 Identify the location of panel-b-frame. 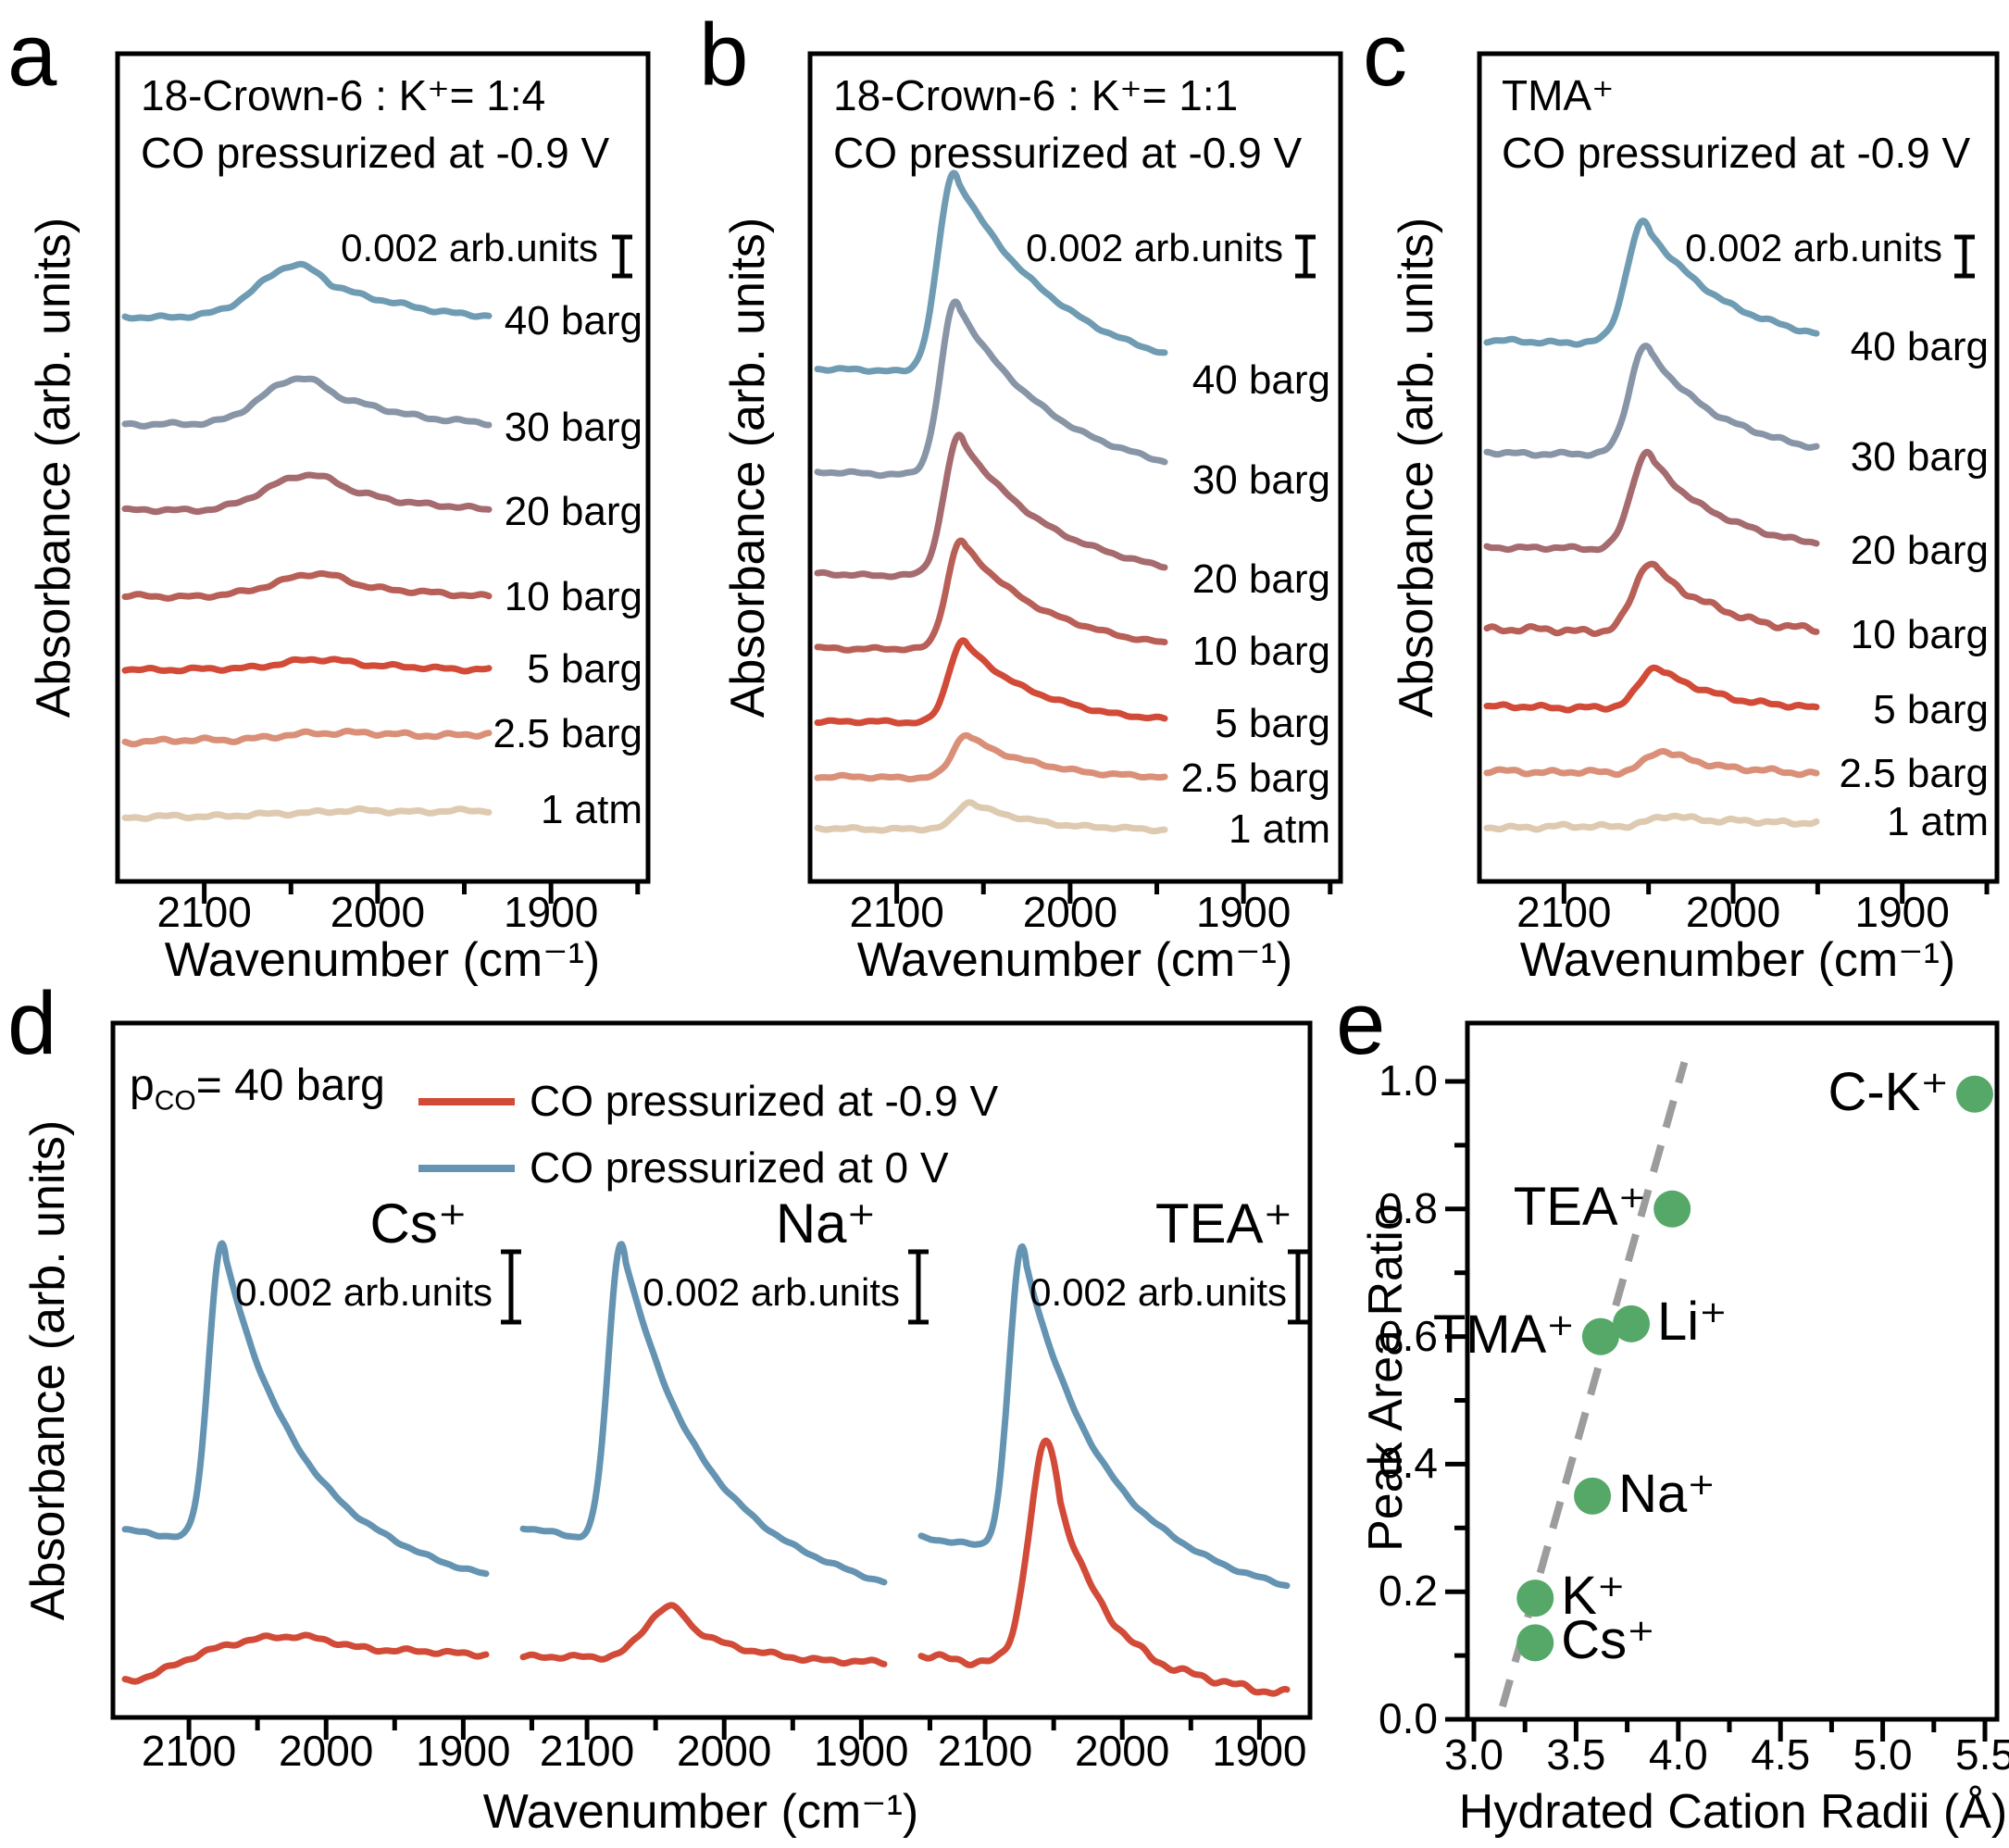
(1075, 467).